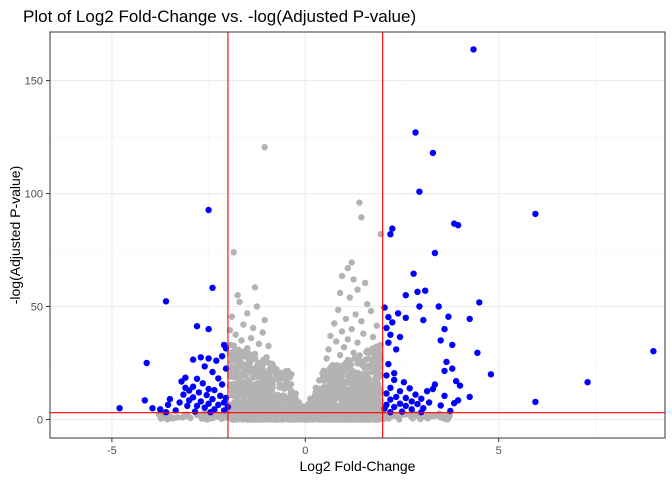 The height and width of the screenshot is (480, 672). I want to click on y-tick-label: 0, so click(40, 420).